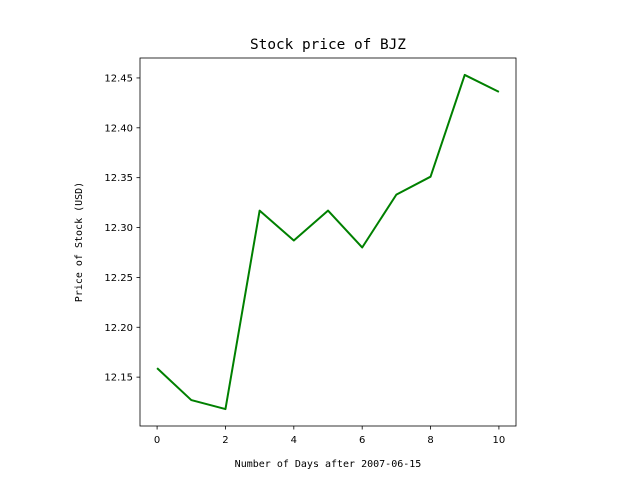  I want to click on x-tick-label: 6, so click(362, 440).